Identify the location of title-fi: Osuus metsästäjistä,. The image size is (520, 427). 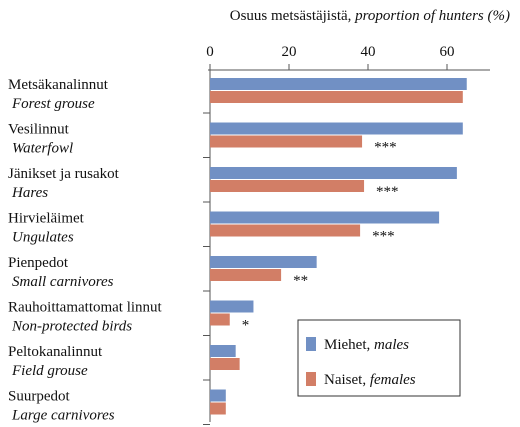
(291, 16).